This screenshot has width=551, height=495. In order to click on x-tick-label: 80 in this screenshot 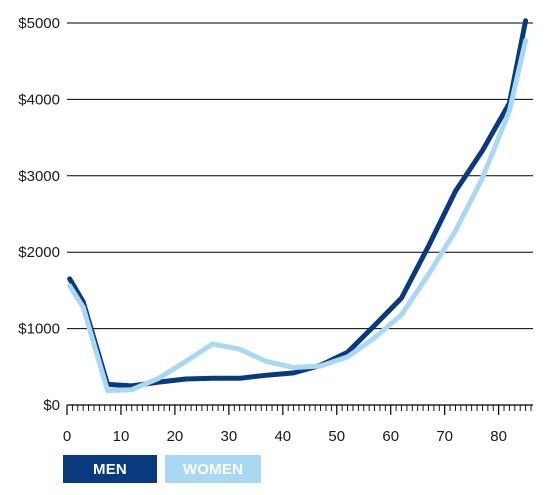, I will do `click(498, 436)`.